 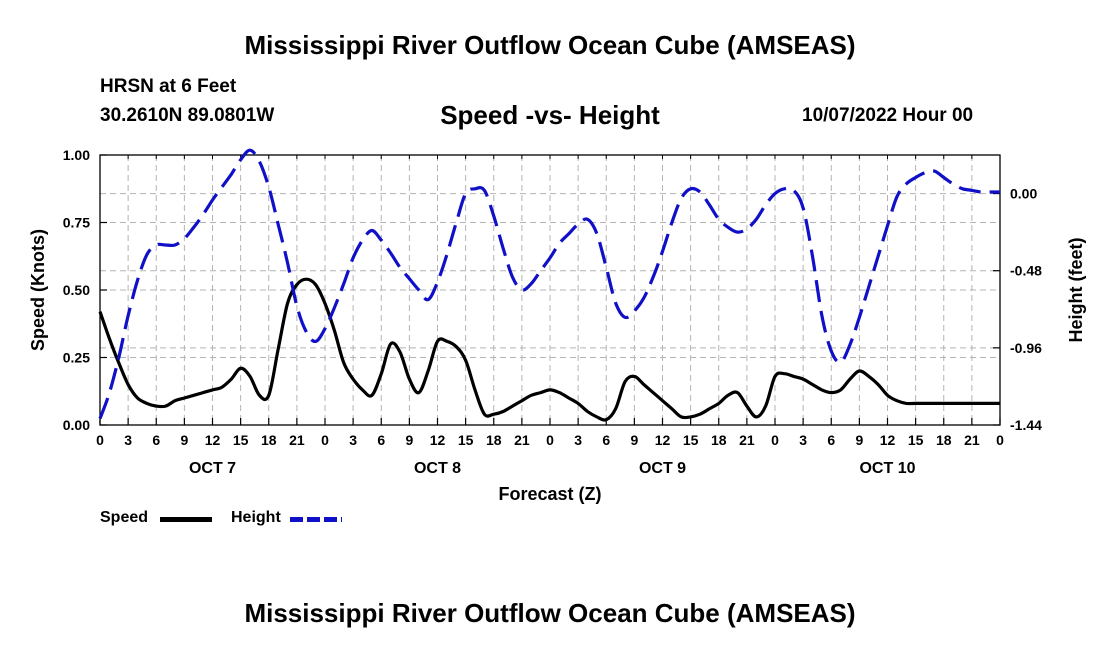 I want to click on legend-height-label: Height, so click(x=256, y=517).